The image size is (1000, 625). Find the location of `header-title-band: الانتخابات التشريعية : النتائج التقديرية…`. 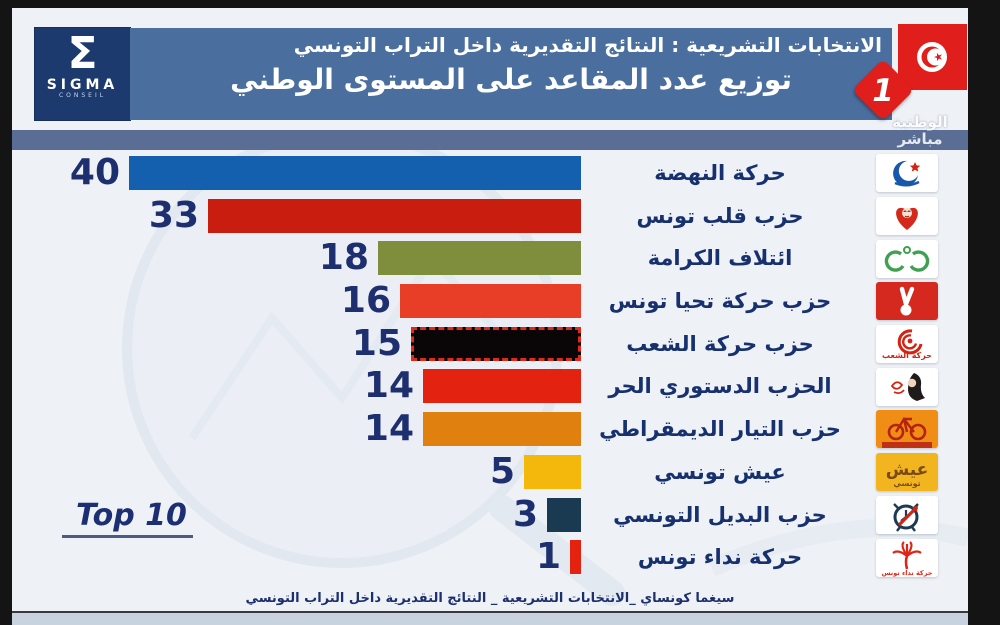

header-title-band: الانتخابات التشريعية : النتائج التقديرية… is located at coordinates (511, 74).